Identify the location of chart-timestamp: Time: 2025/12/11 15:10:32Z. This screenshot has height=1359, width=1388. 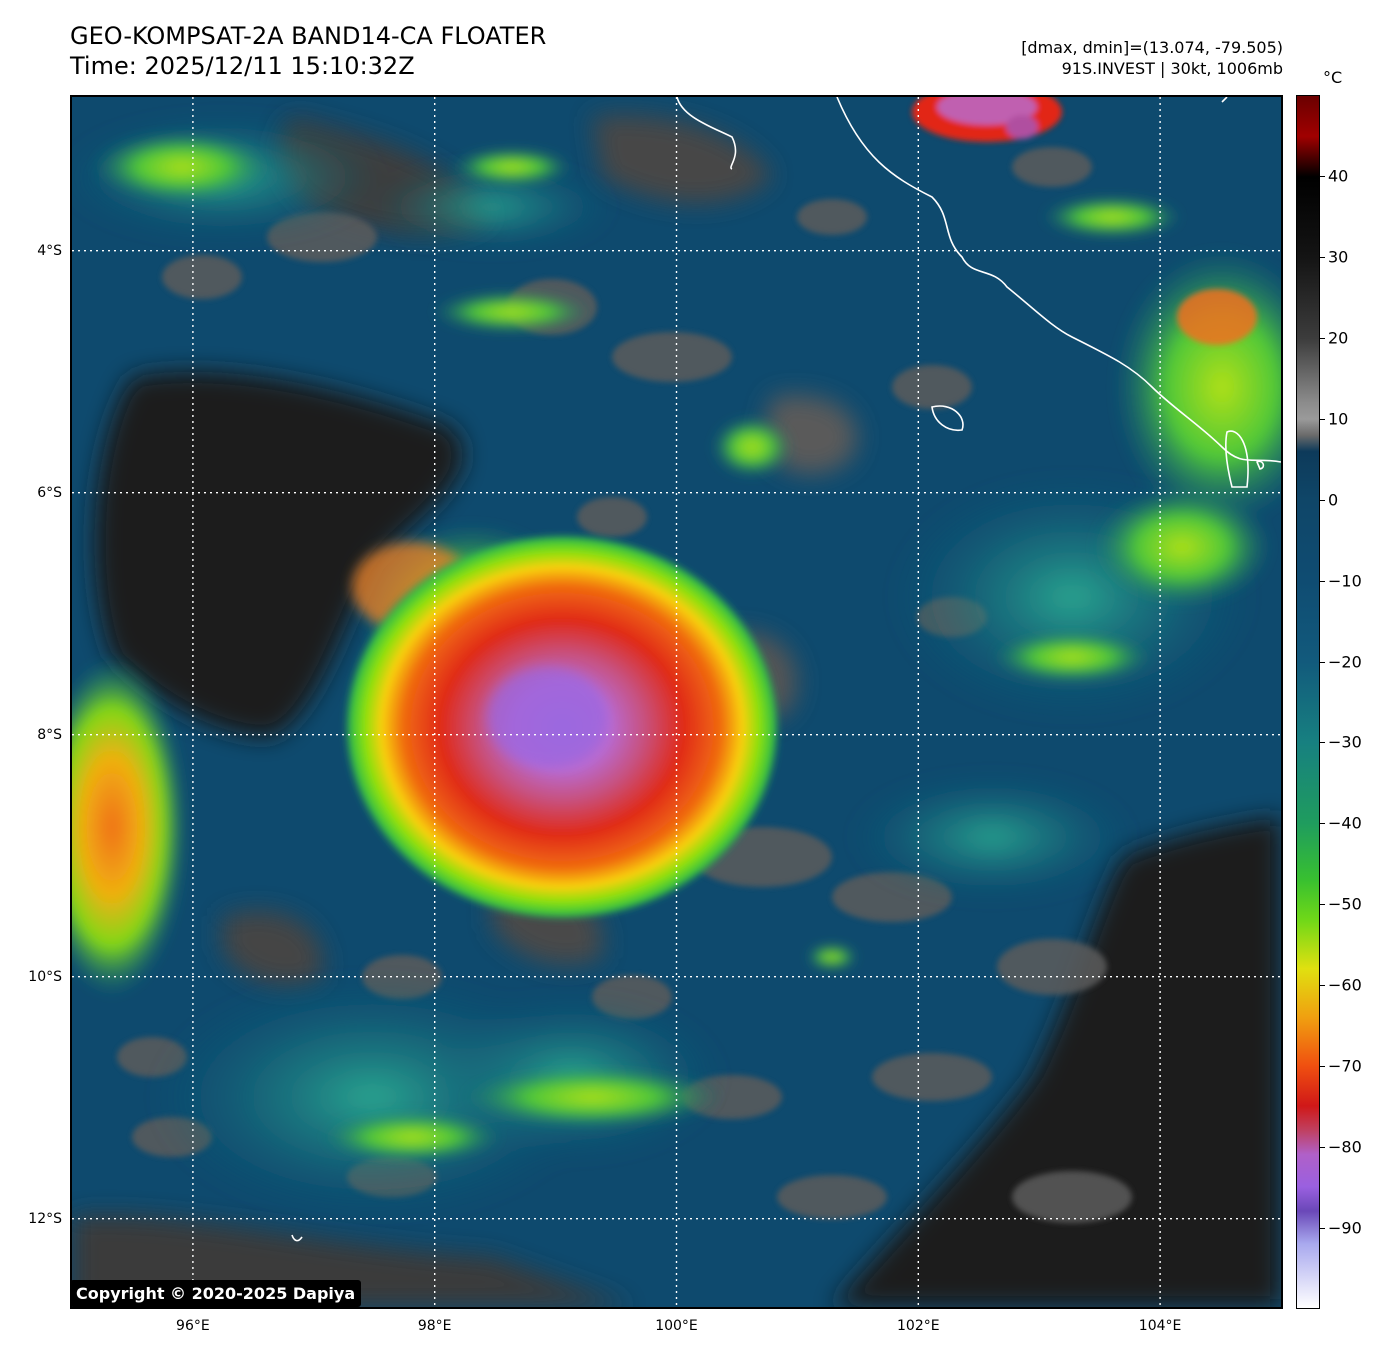
(242, 66).